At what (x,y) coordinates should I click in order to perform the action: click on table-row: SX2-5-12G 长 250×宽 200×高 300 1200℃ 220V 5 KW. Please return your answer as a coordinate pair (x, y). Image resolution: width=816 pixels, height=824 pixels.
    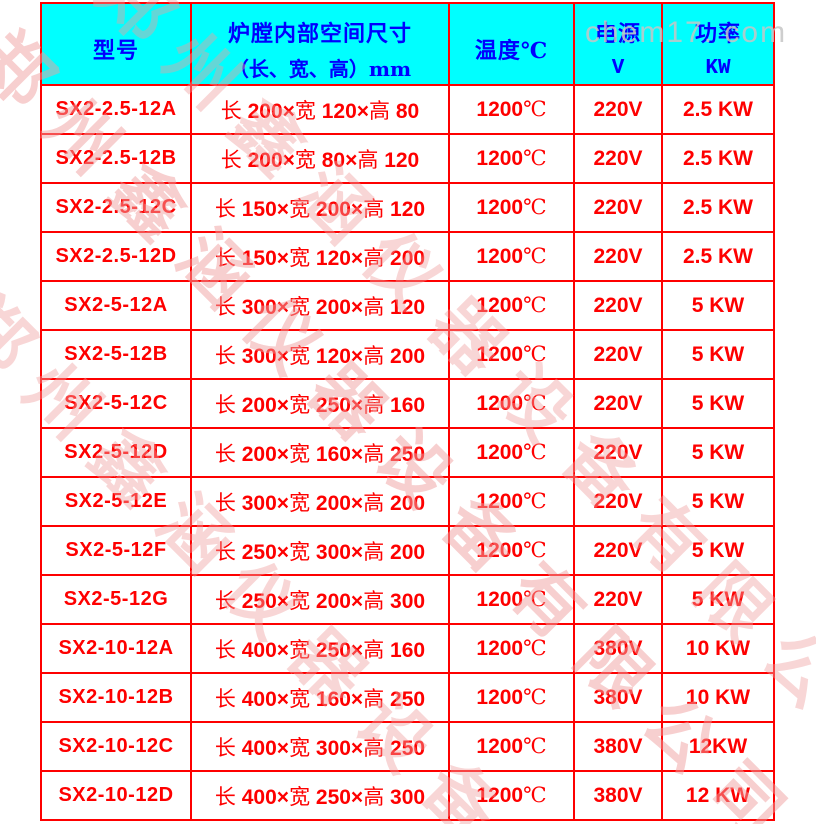
    Looking at the image, I should click on (407, 599).